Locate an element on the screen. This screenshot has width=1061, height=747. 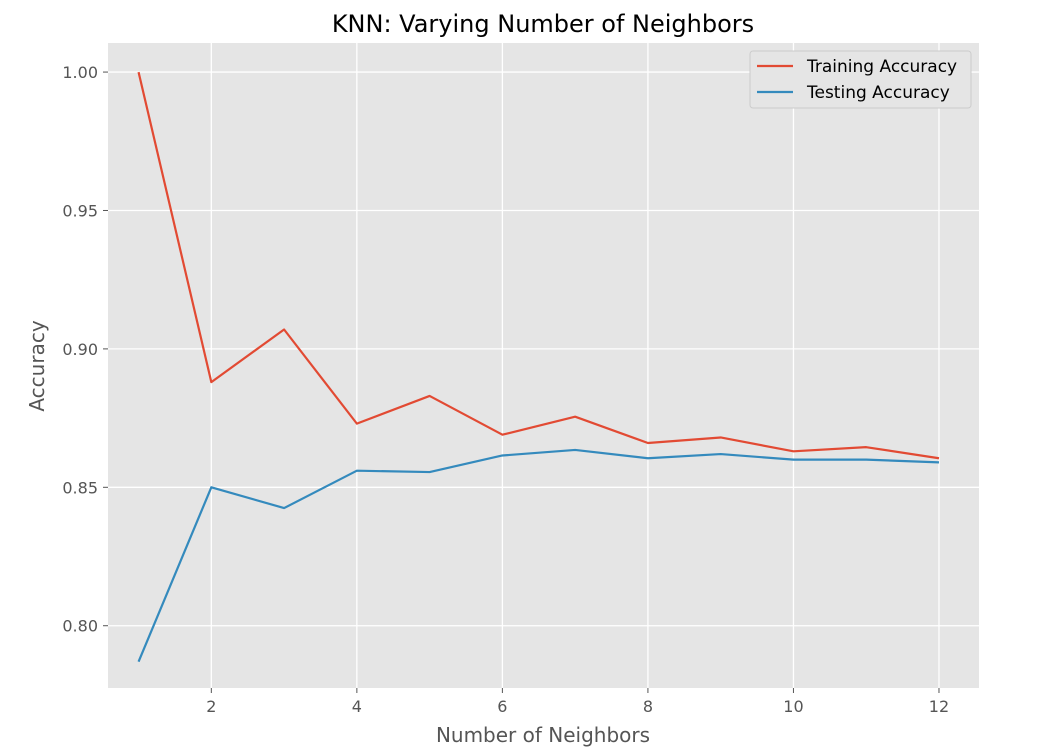
y-axis-label: Accuracy is located at coordinates (37, 365).